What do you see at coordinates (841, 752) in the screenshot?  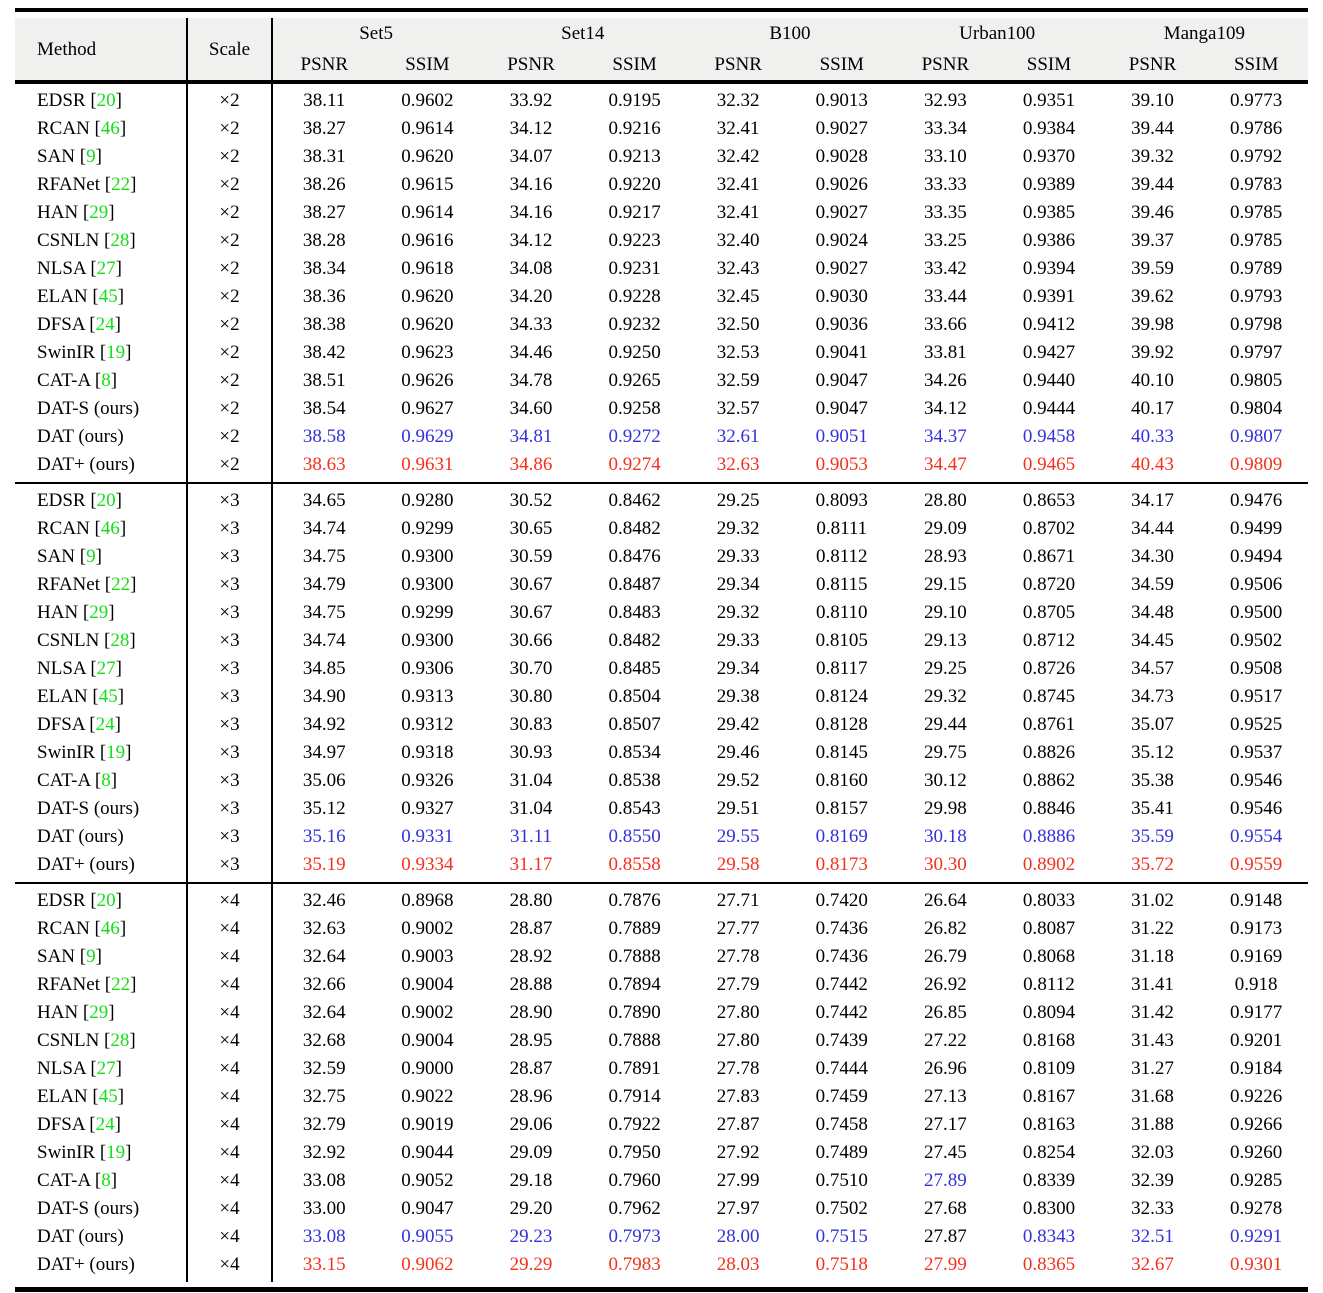 I see `b100-ssim-cell: 0.8145` at bounding box center [841, 752].